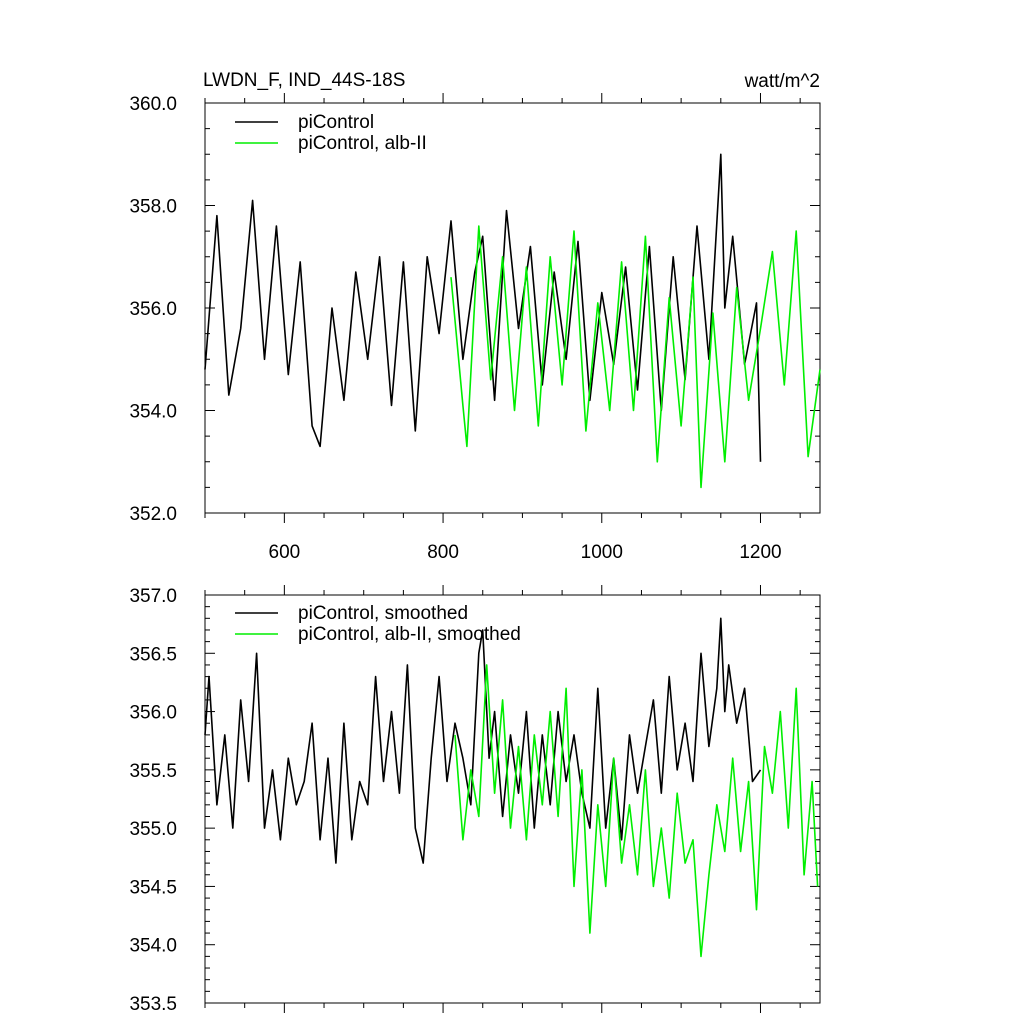  What do you see at coordinates (602, 552) in the screenshot?
I see `x-tick-label: 1000` at bounding box center [602, 552].